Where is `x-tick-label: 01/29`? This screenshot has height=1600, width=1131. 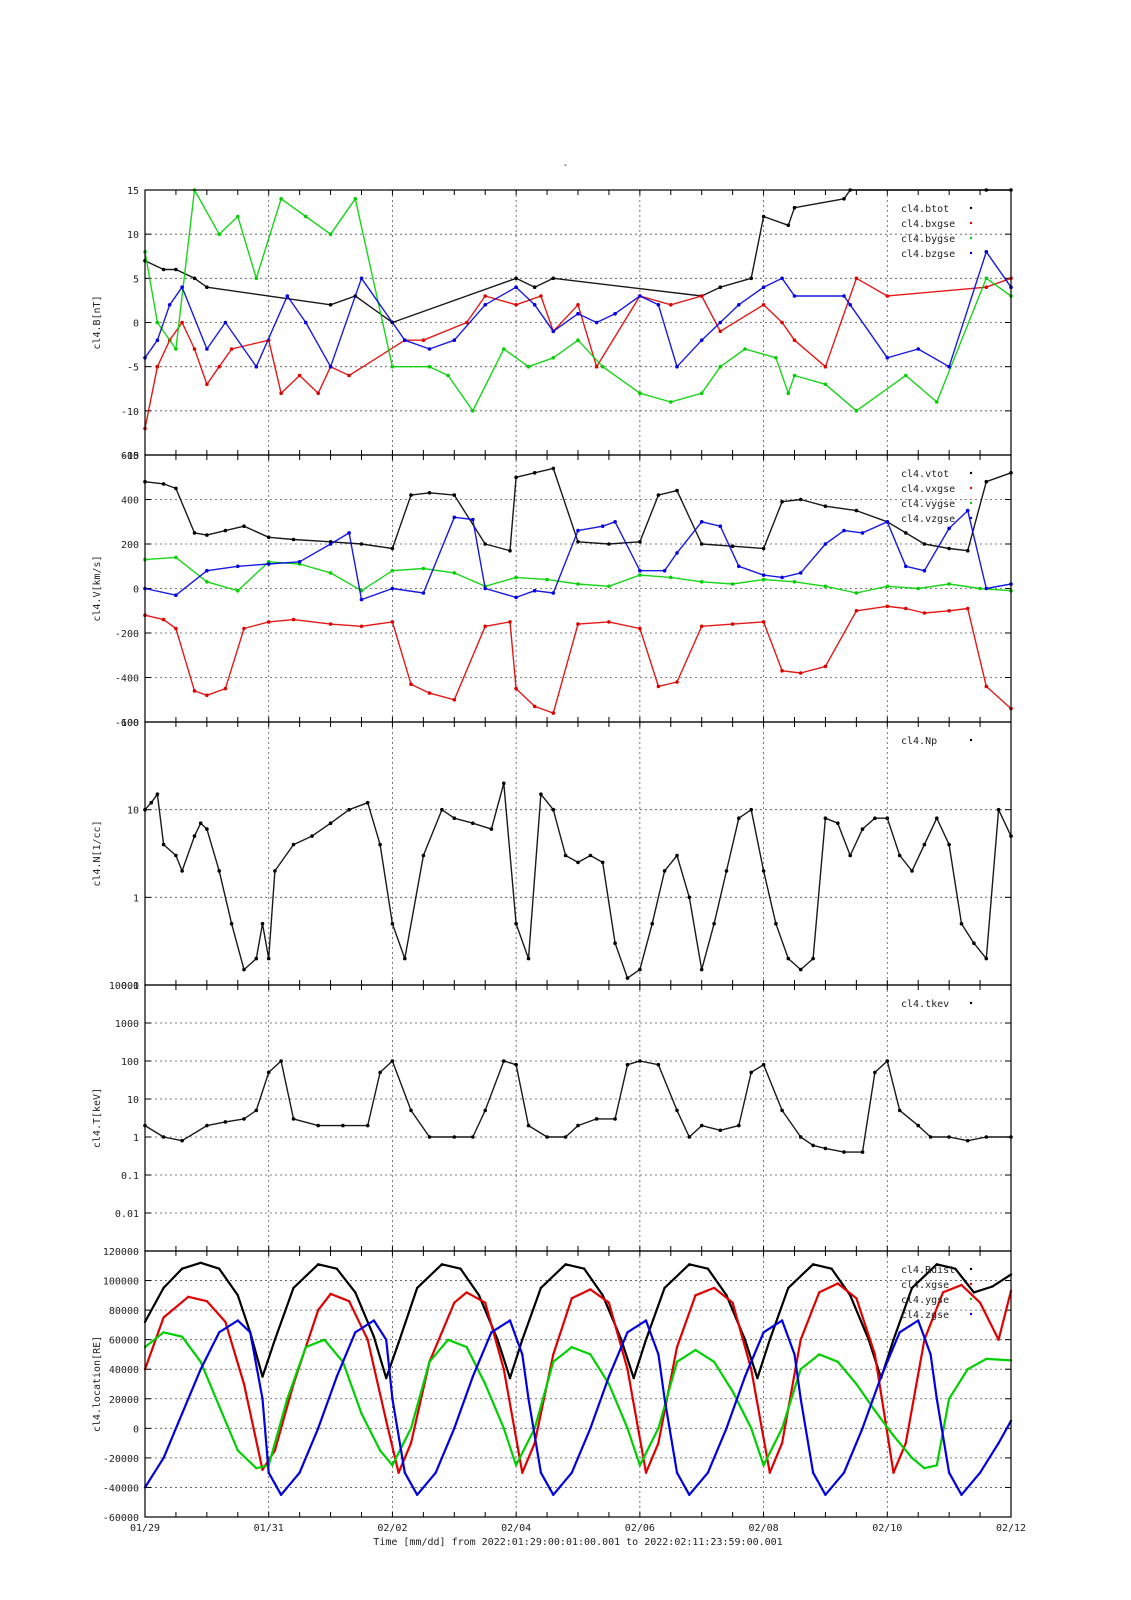
x-tick-label: 01/29 is located at coordinates (145, 1528).